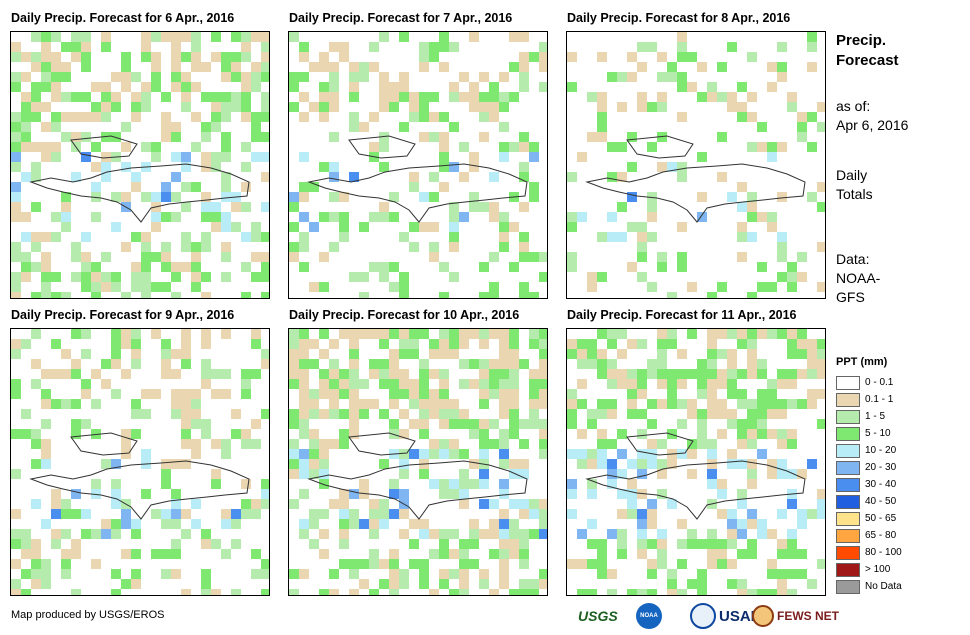  Describe the element at coordinates (763, 616) in the screenshot. I see `fews-globe-icon` at that location.